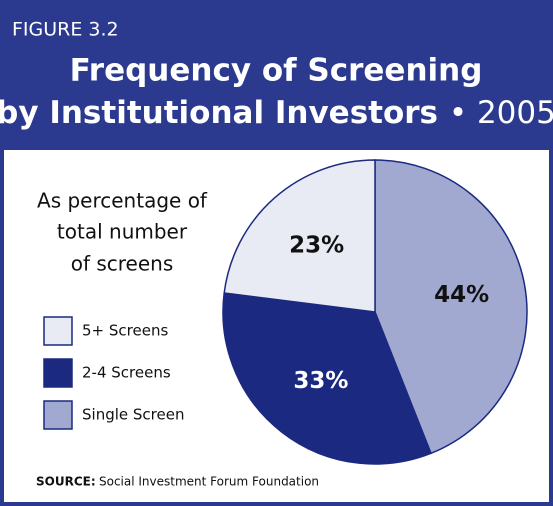  What do you see at coordinates (133, 415) in the screenshot?
I see `legend-label: Single Screen` at bounding box center [133, 415].